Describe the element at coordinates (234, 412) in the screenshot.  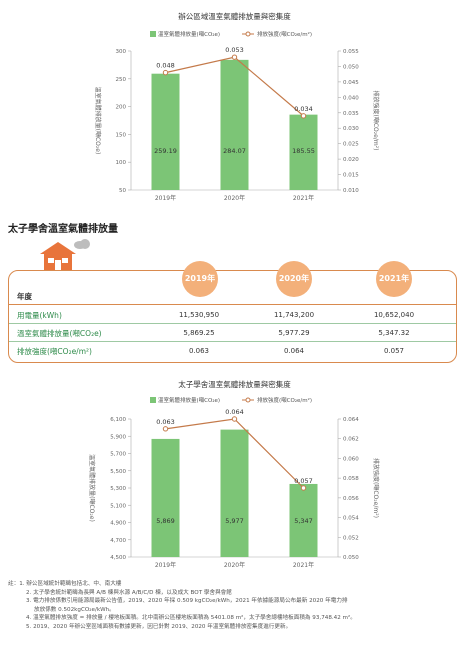
I see `intensity-label: 0.064` at that location.